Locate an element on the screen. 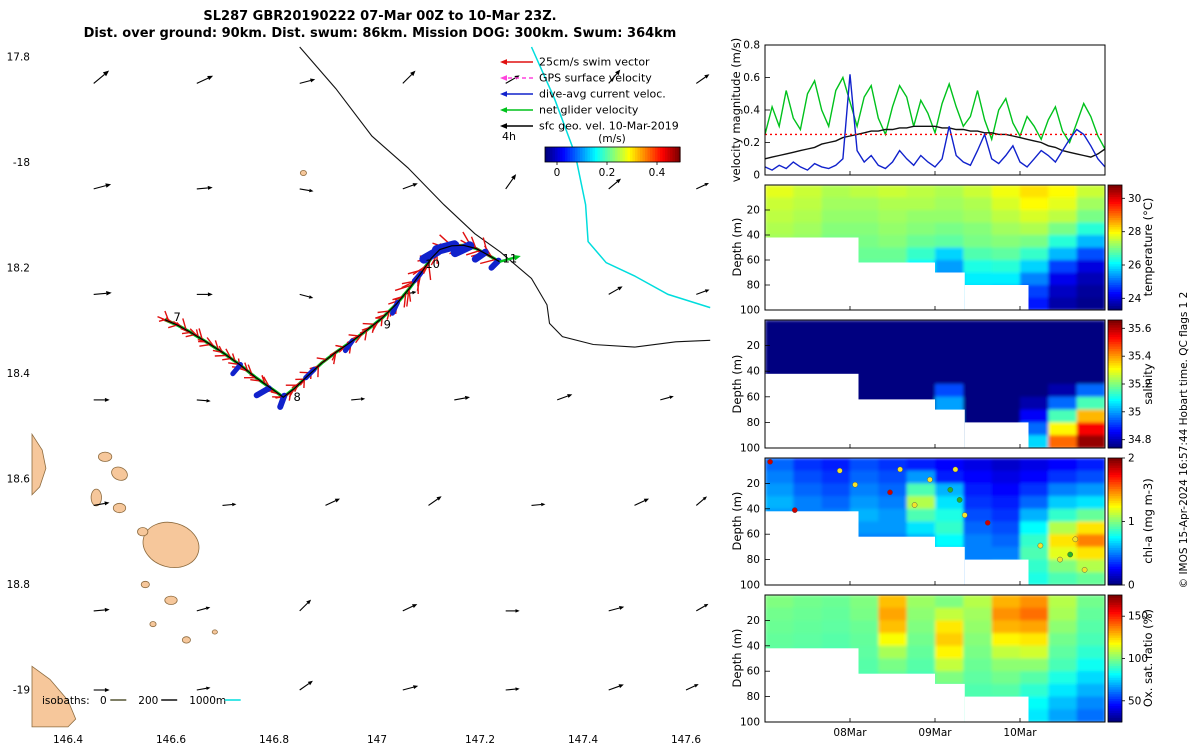 This screenshot has height=750, width=1200. depth-tick-label: 80 is located at coordinates (753, 560).